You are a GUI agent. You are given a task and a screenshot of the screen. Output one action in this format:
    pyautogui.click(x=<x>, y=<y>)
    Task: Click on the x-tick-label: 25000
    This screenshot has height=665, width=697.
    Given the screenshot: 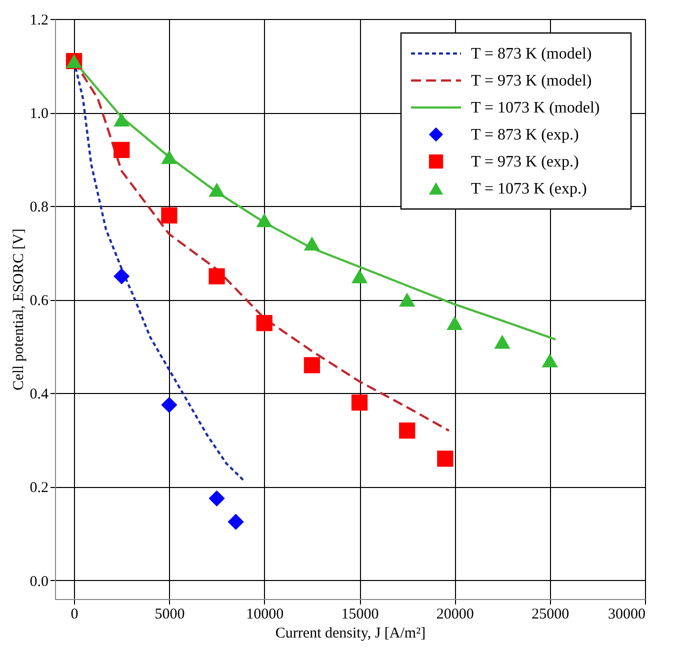 What is the action you would take?
    pyautogui.click(x=551, y=614)
    